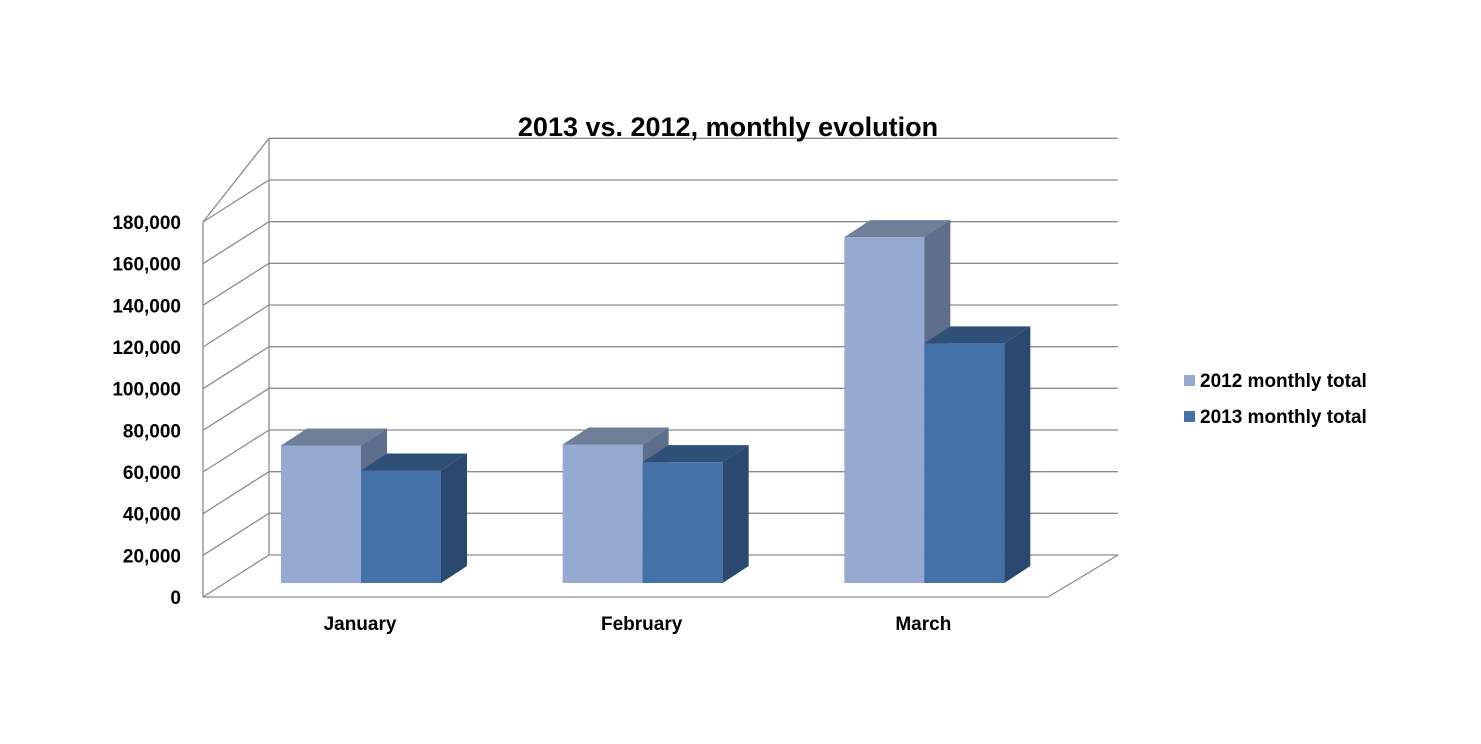 Image resolution: width=1481 pixels, height=744 pixels. I want to click on legend: 2012 monthly total 2013 monthly total, so click(1275, 399).